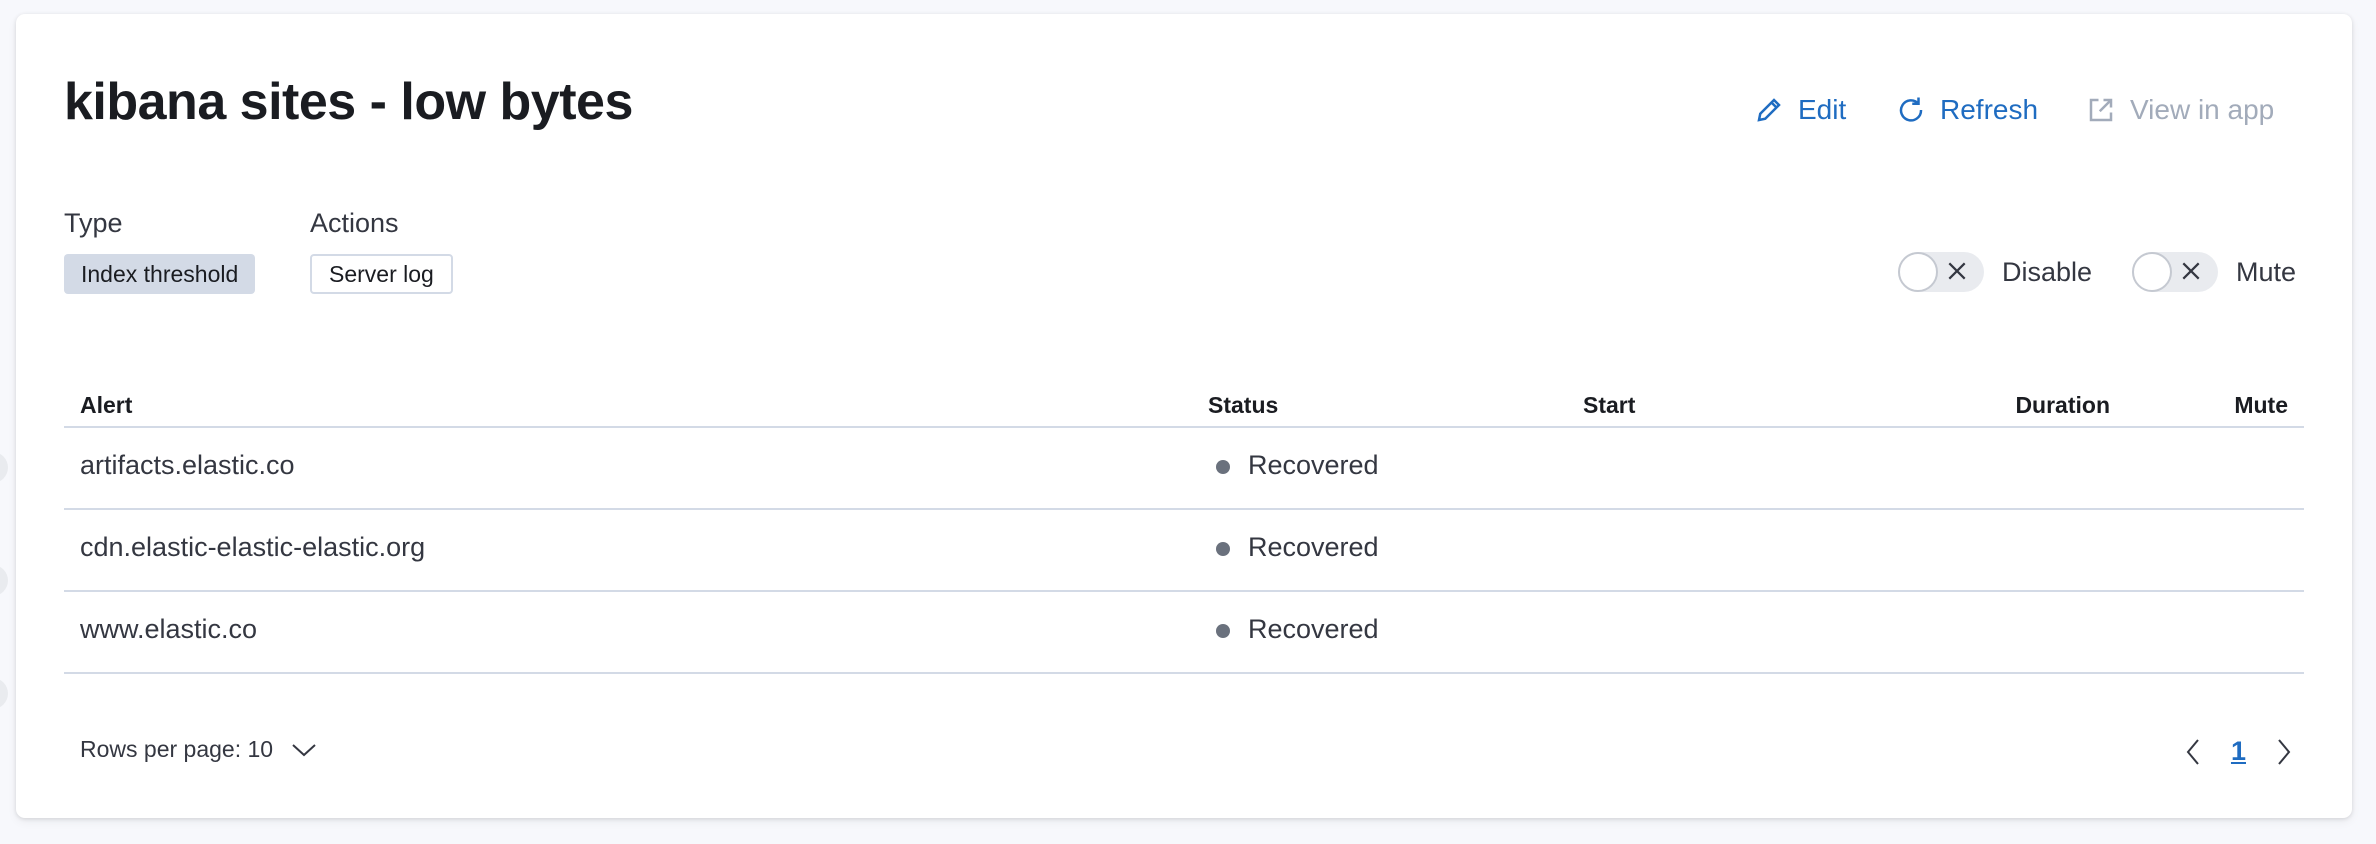  What do you see at coordinates (177, 749) in the screenshot?
I see `rows-per-page-label: Rows per page: 10` at bounding box center [177, 749].